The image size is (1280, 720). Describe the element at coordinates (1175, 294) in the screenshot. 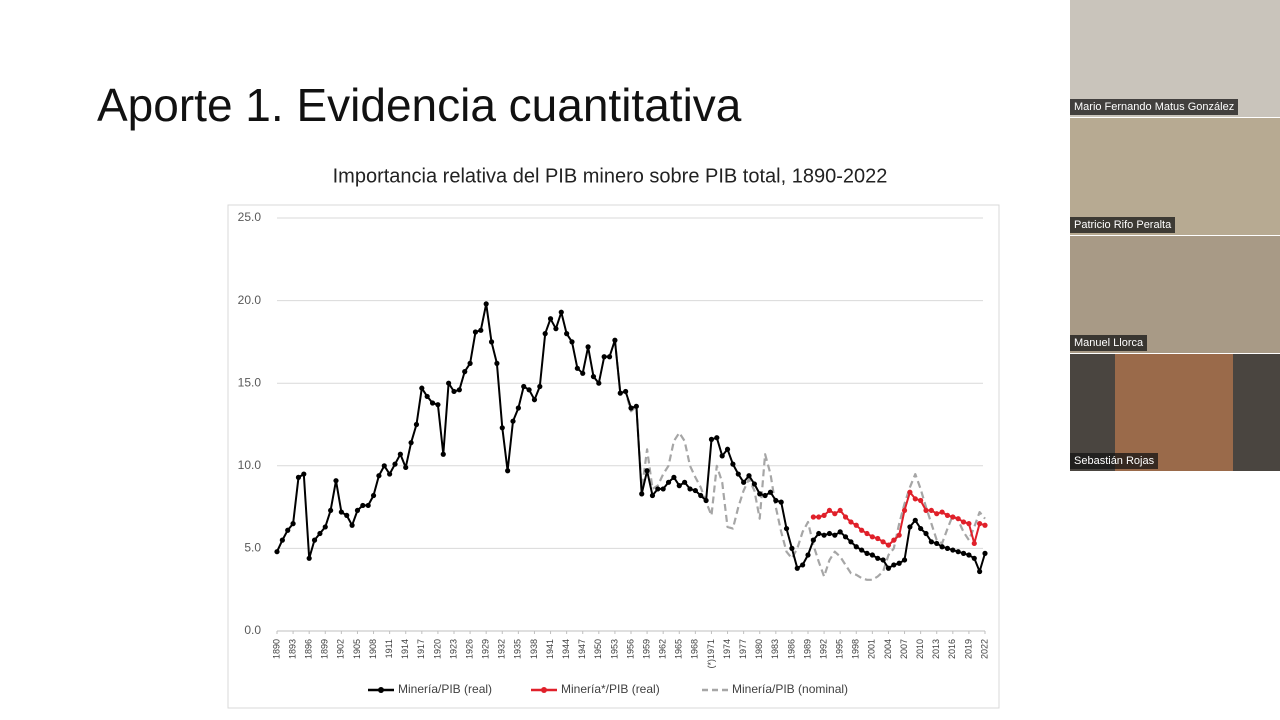

I see `video-tile: Manuel Llorca` at that location.